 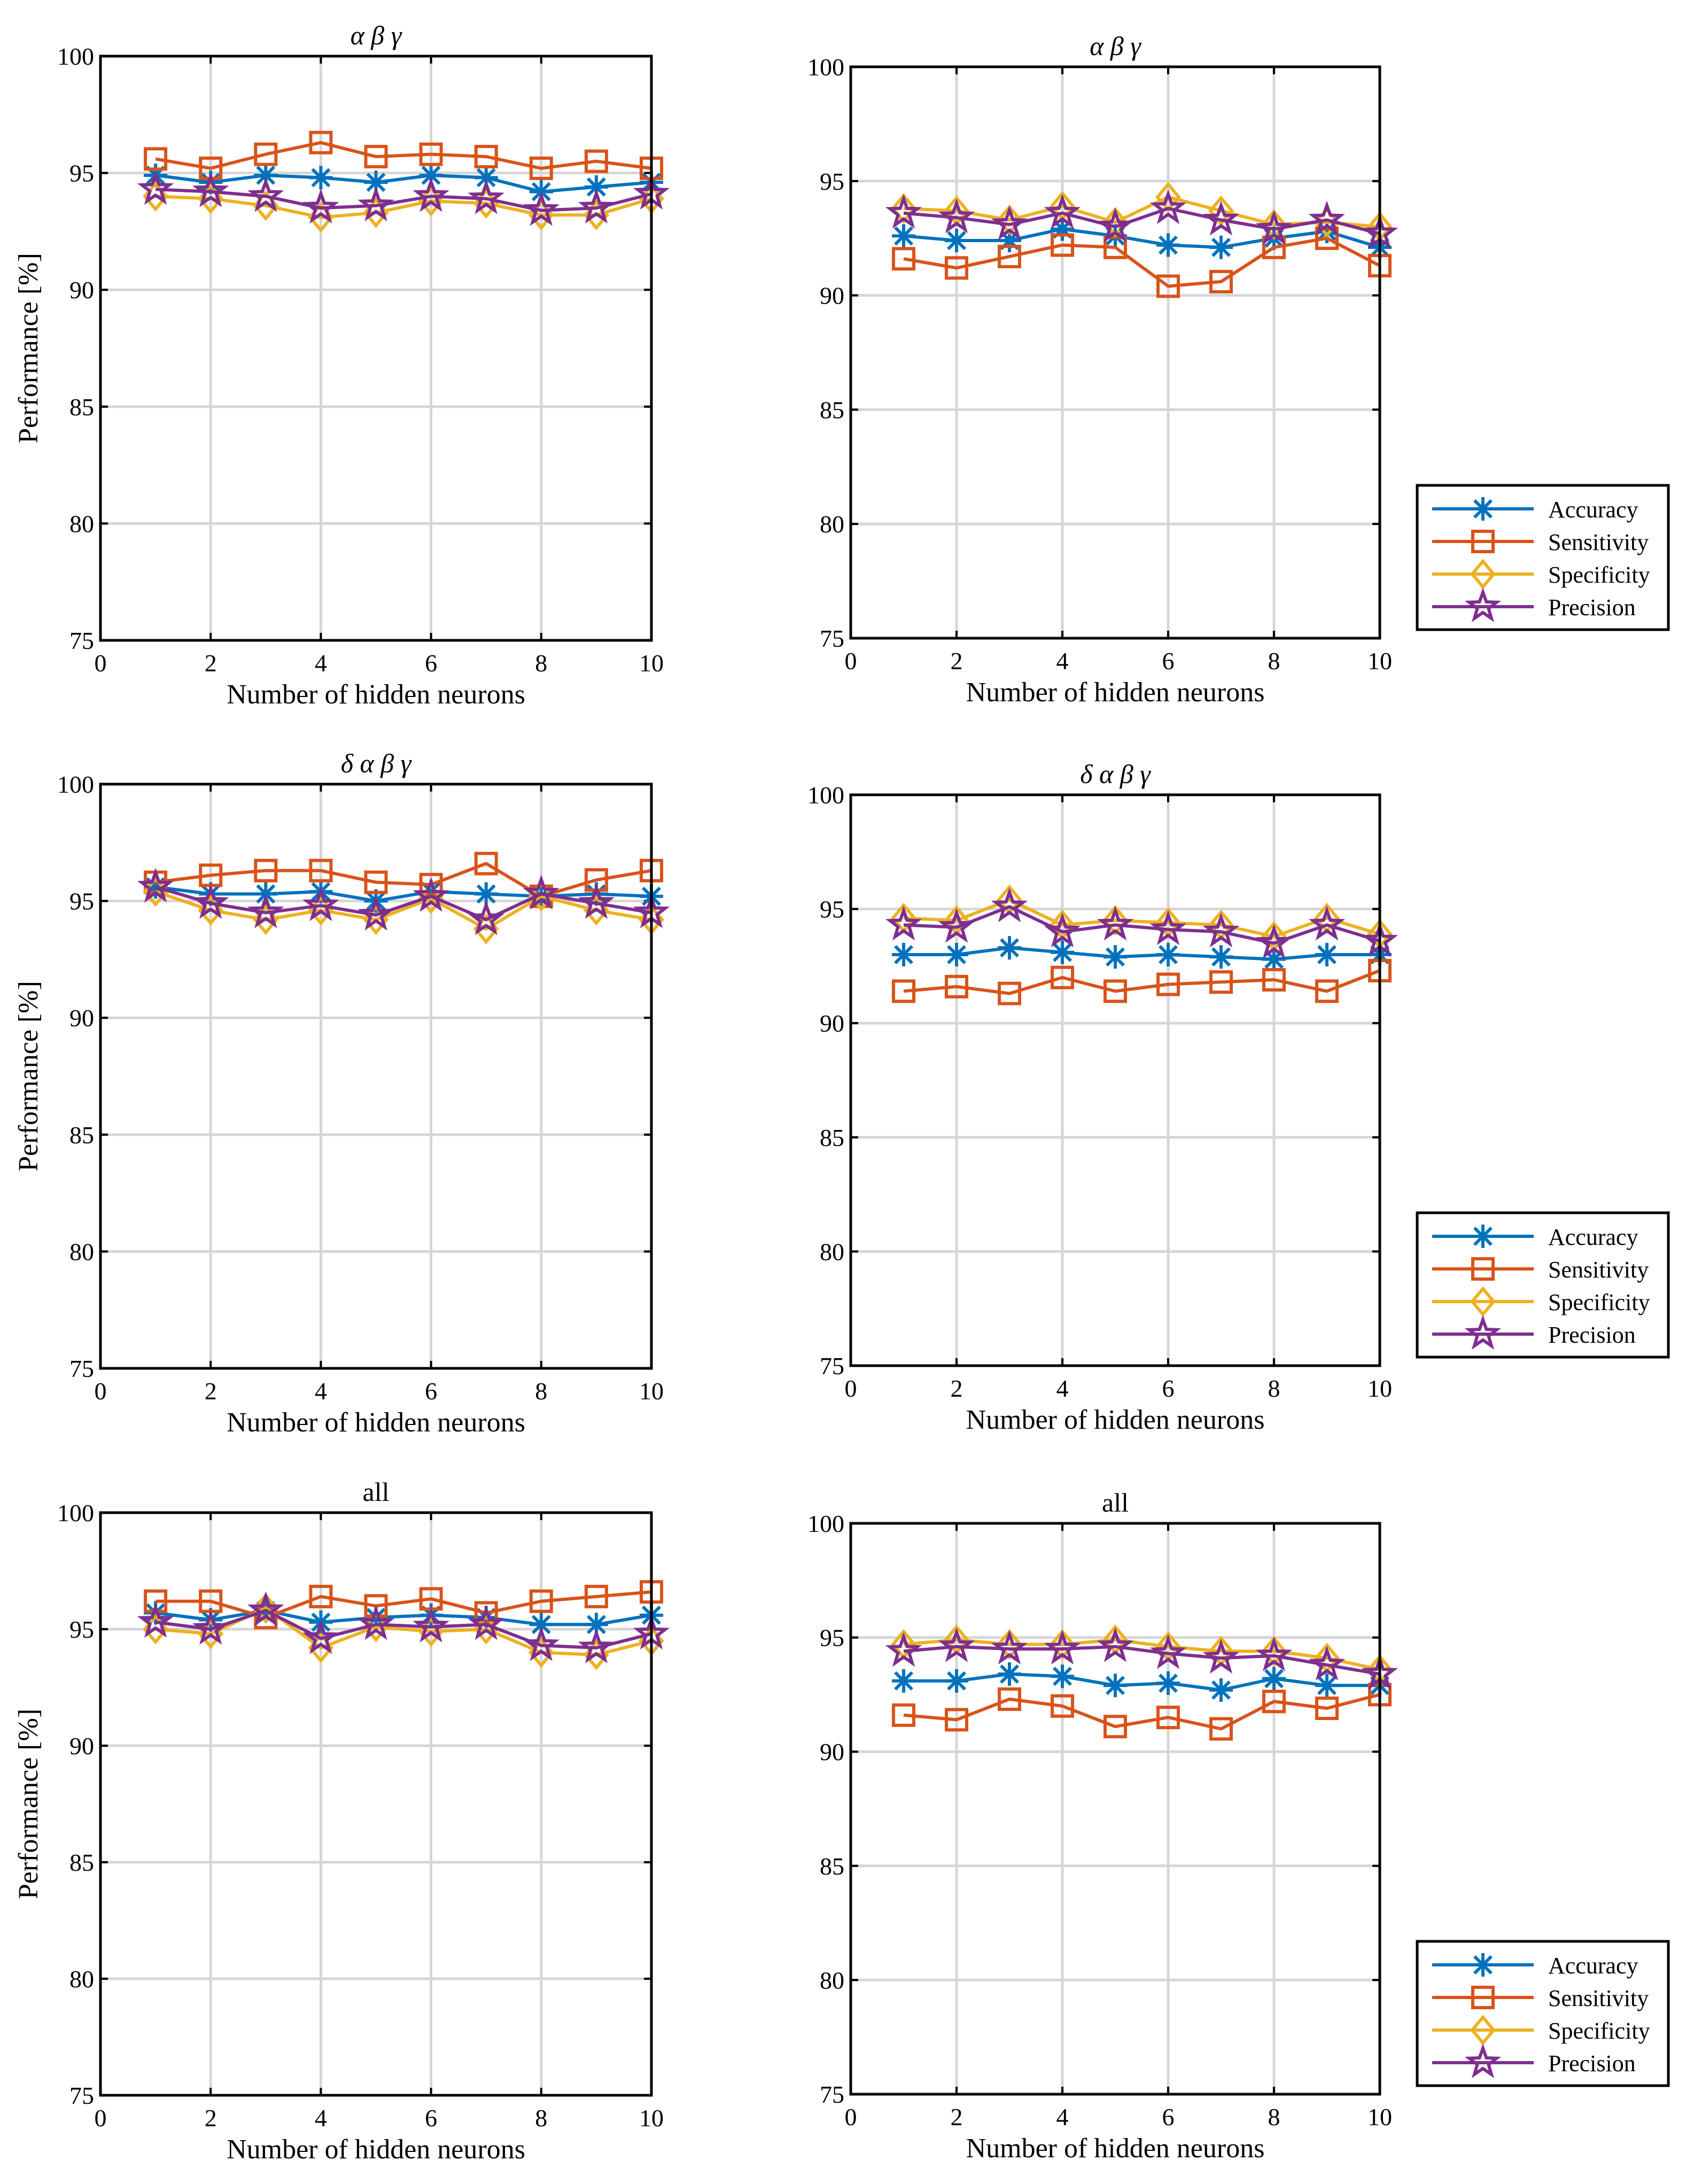 What do you see at coordinates (1141, 1658) in the screenshot?
I see `series-precision` at bounding box center [1141, 1658].